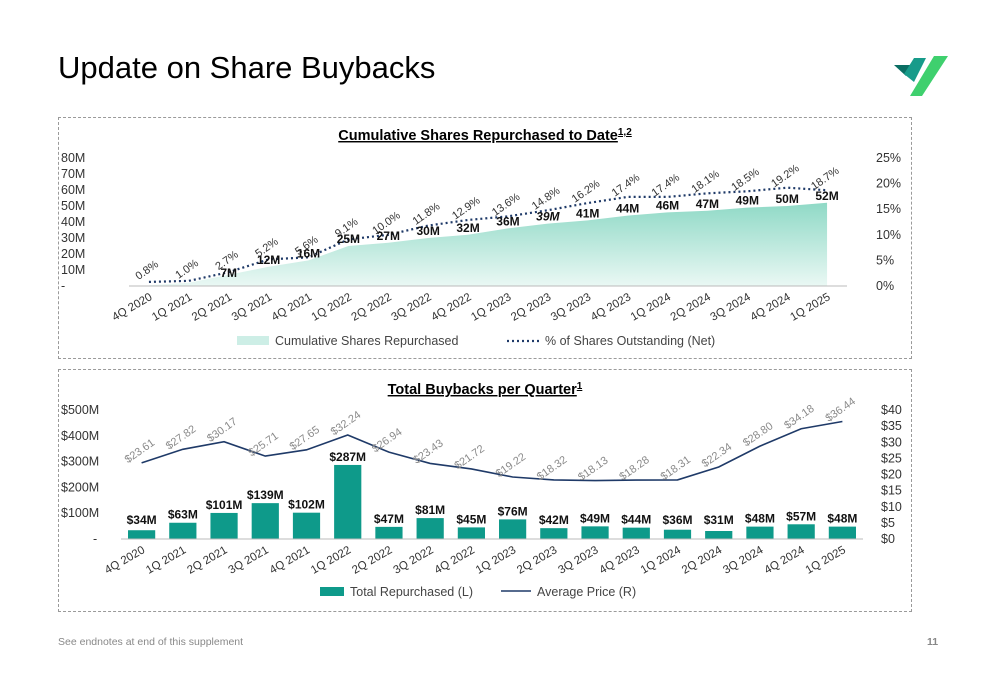 The height and width of the screenshot is (685, 1000). Describe the element at coordinates (252, 307) in the screenshot. I see `chart1-x-tick: 3Q 2021` at that location.